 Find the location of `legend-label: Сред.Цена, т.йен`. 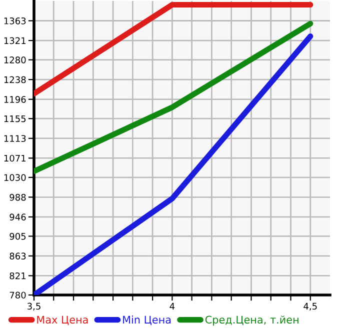

legend-label: Сред.Цена, т.йен is located at coordinates (251, 321).